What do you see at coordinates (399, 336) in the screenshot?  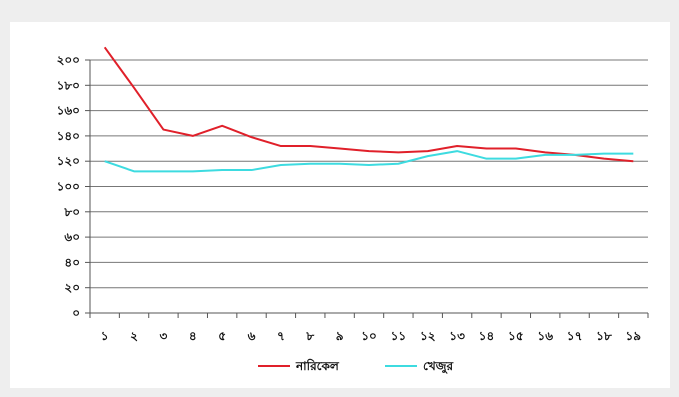 I see `x-tick-label: ১১` at bounding box center [399, 336].